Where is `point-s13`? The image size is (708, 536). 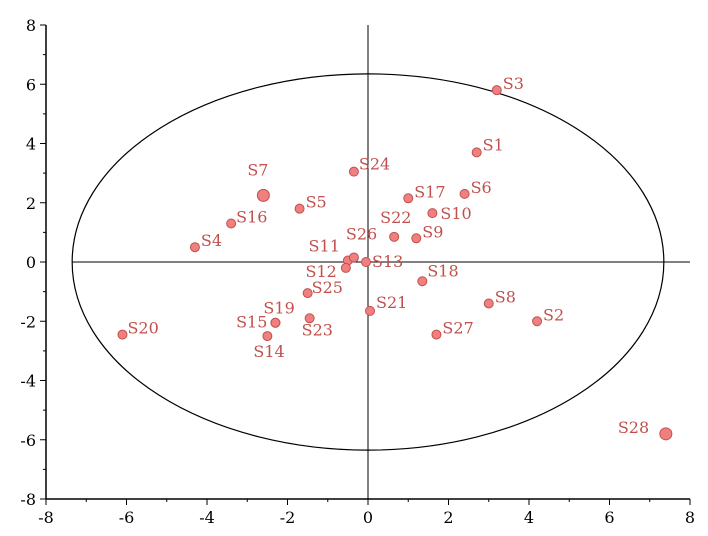 point-s13 is located at coordinates (365, 262).